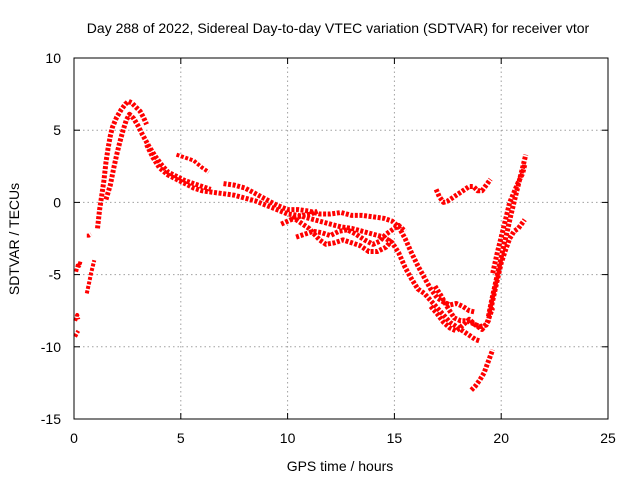 The height and width of the screenshot is (480, 640). Describe the element at coordinates (395, 438) in the screenshot. I see `x-tick-label: 15` at that location.